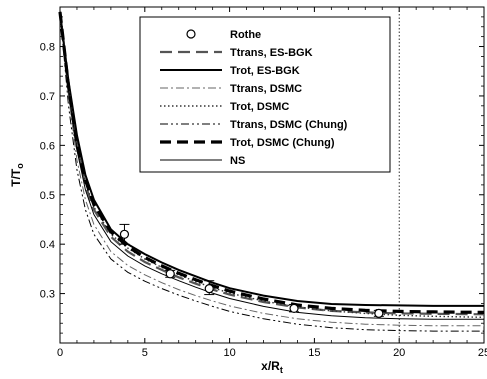 Image resolution: width=487 pixels, height=379 pixels. What do you see at coordinates (251, 270) in the screenshot?
I see `marker-layer` at bounding box center [251, 270].